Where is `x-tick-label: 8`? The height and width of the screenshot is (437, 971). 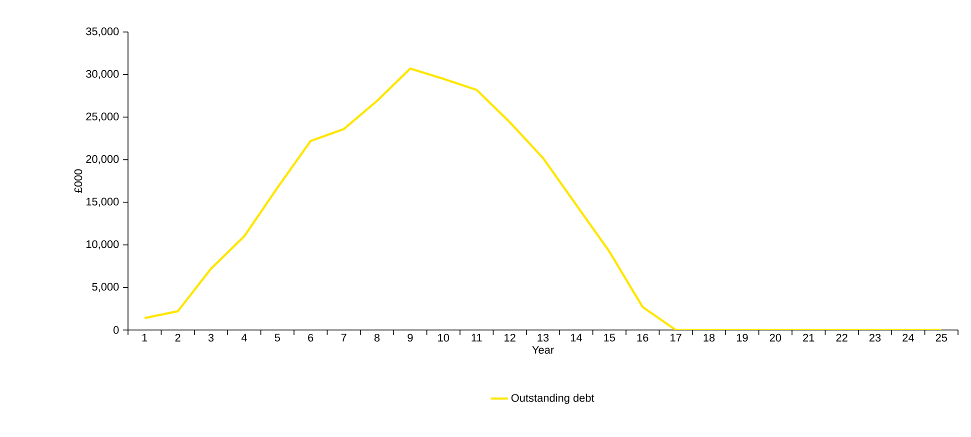
x-tick-label: 8 is located at coordinates (377, 338).